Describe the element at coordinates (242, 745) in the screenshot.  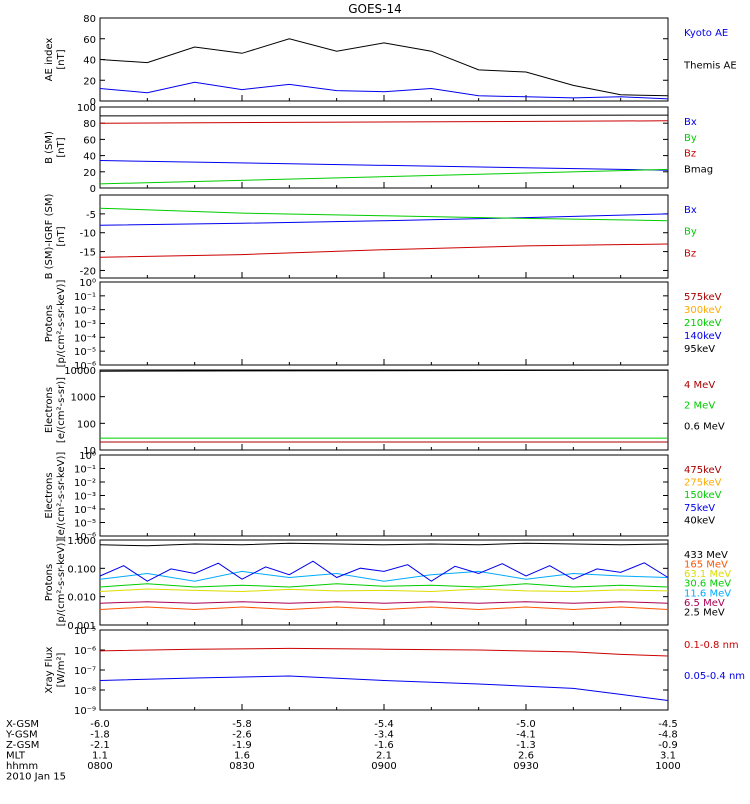
I see `axis-row-value-2-1: -1.9` at that location.